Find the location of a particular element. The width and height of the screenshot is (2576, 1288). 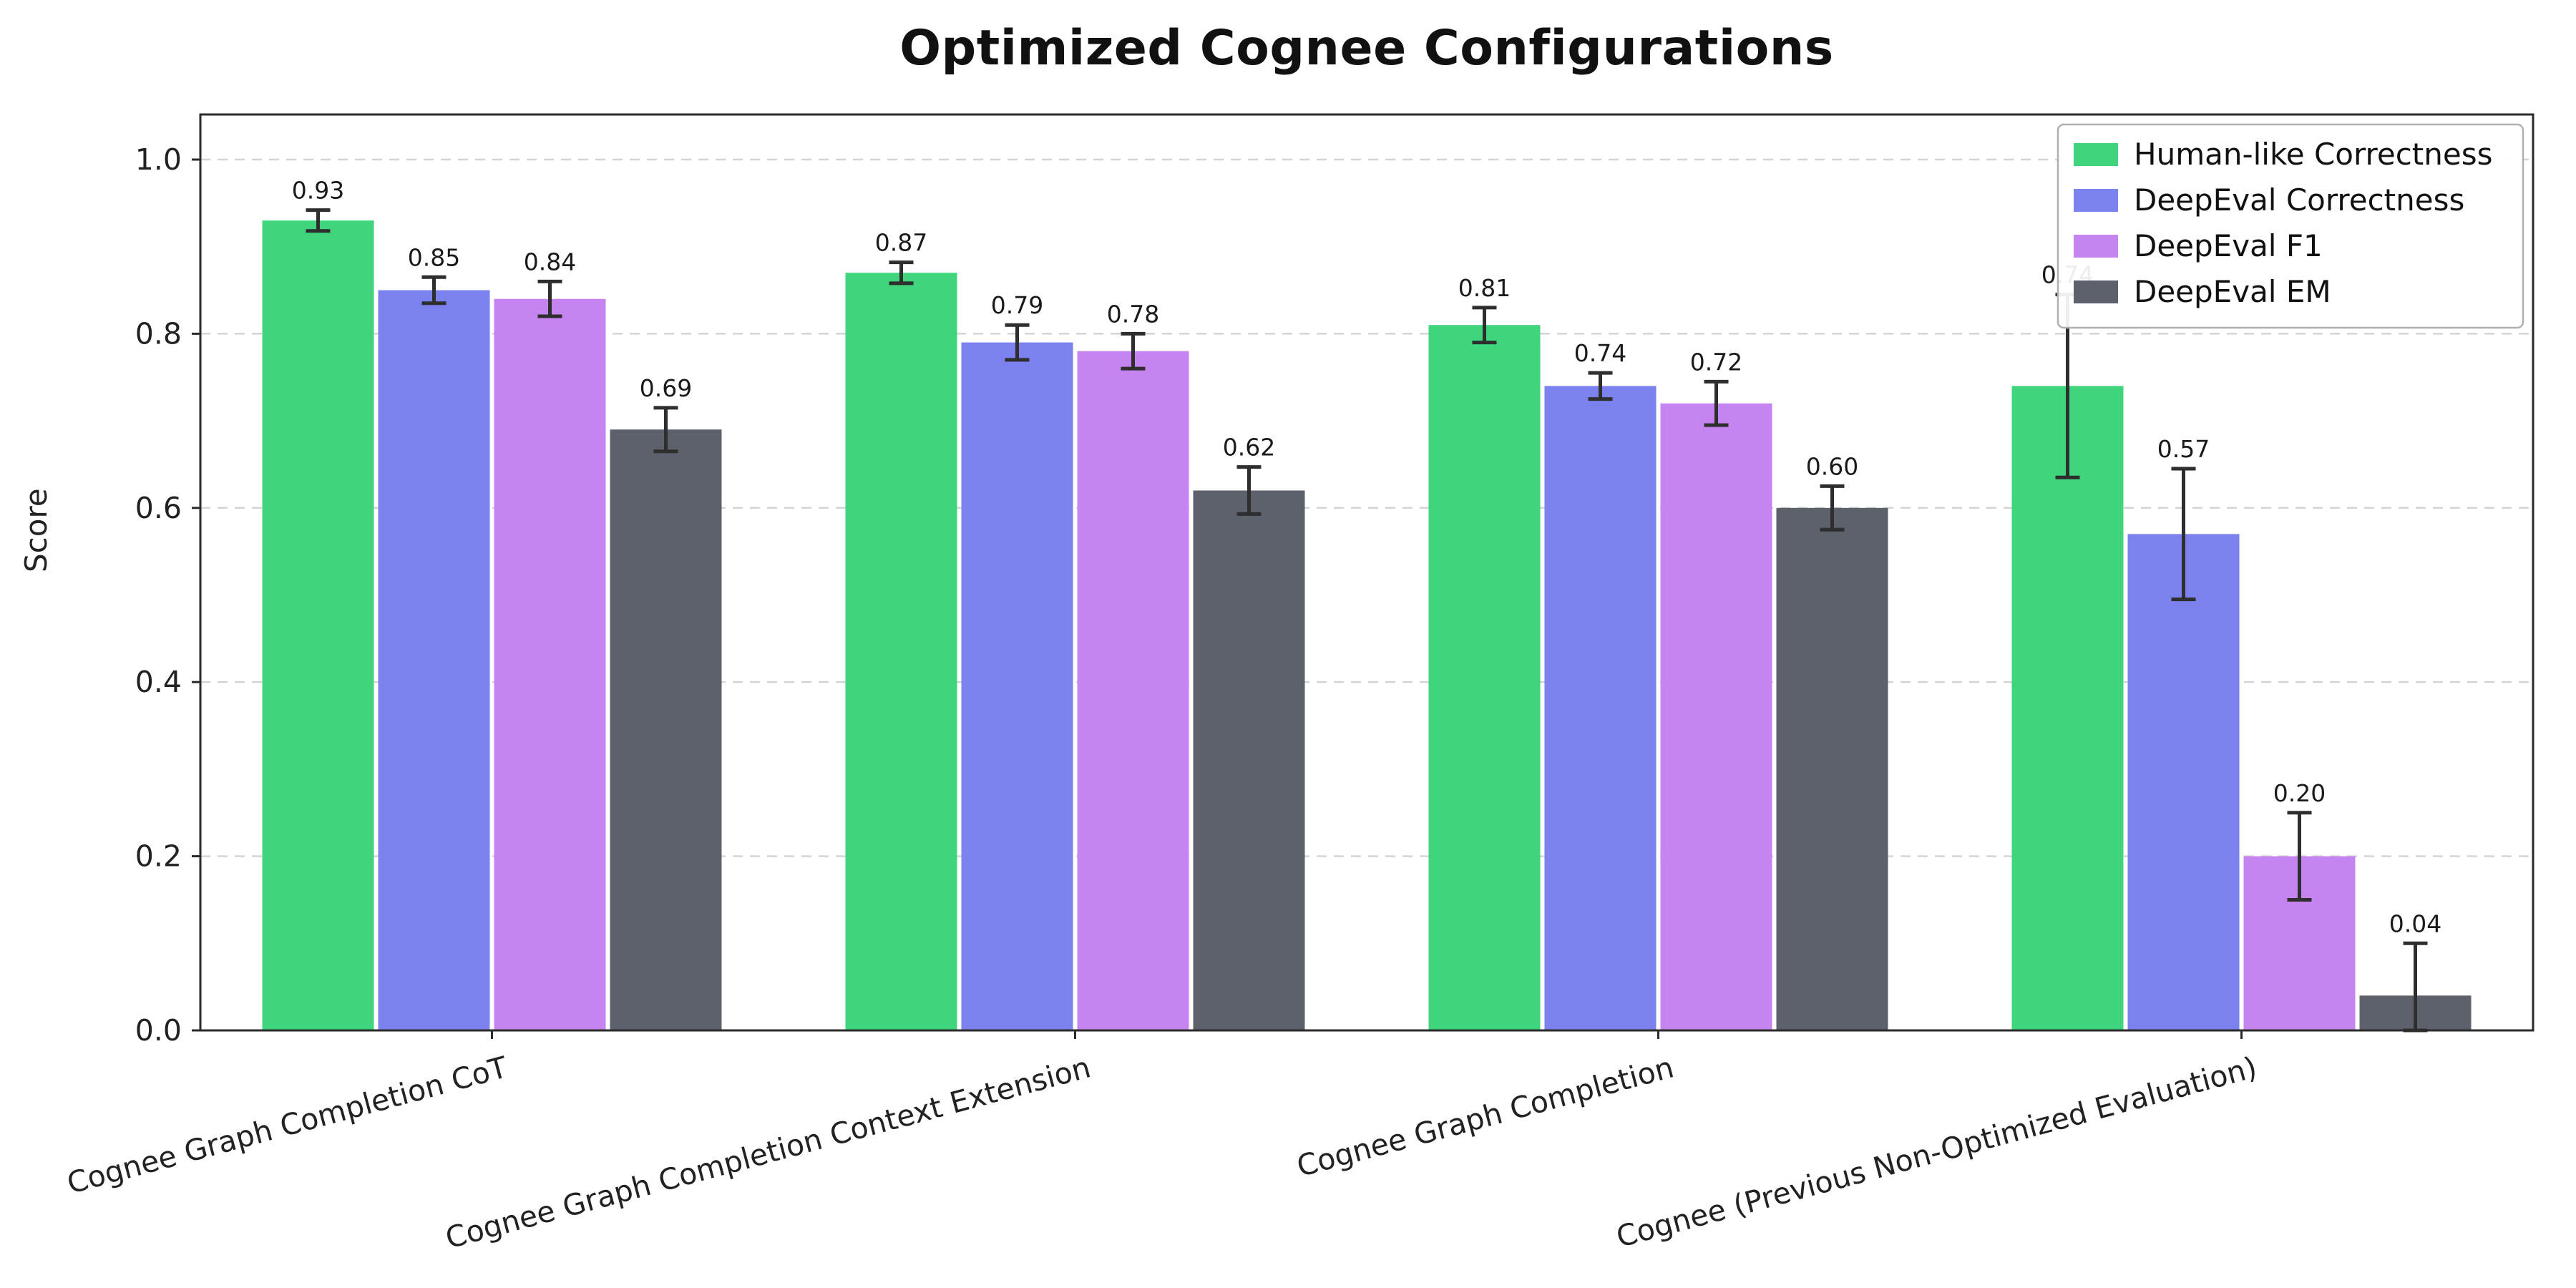

bar-value-label: 0.69 is located at coordinates (666, 388).